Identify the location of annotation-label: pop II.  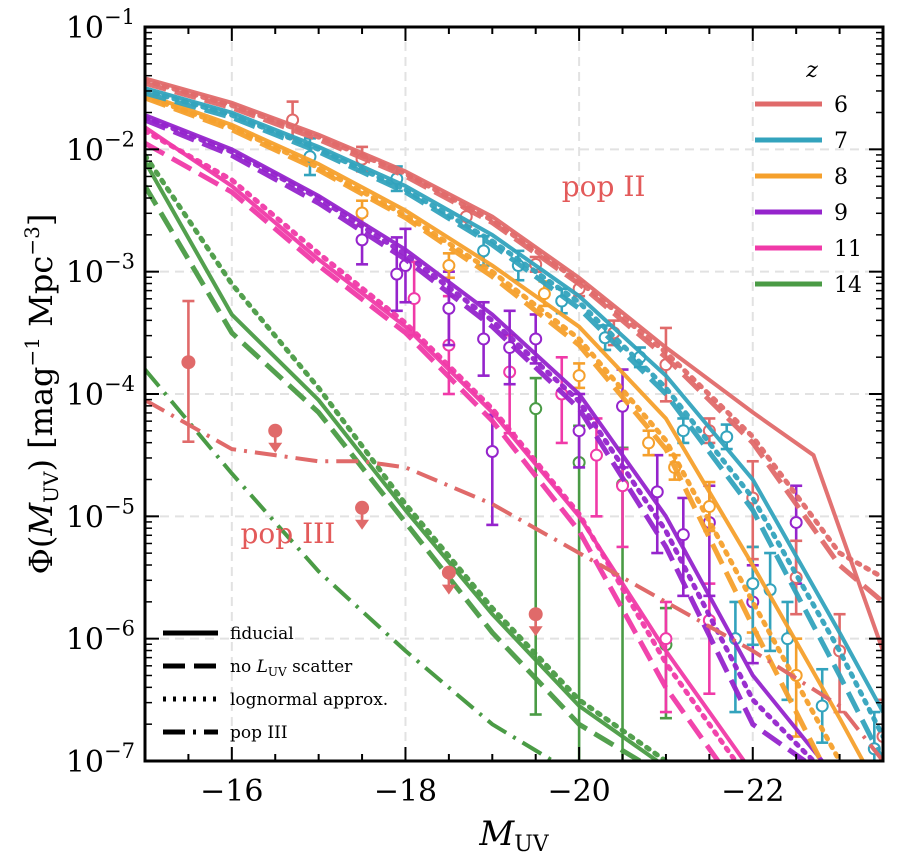
(604, 186).